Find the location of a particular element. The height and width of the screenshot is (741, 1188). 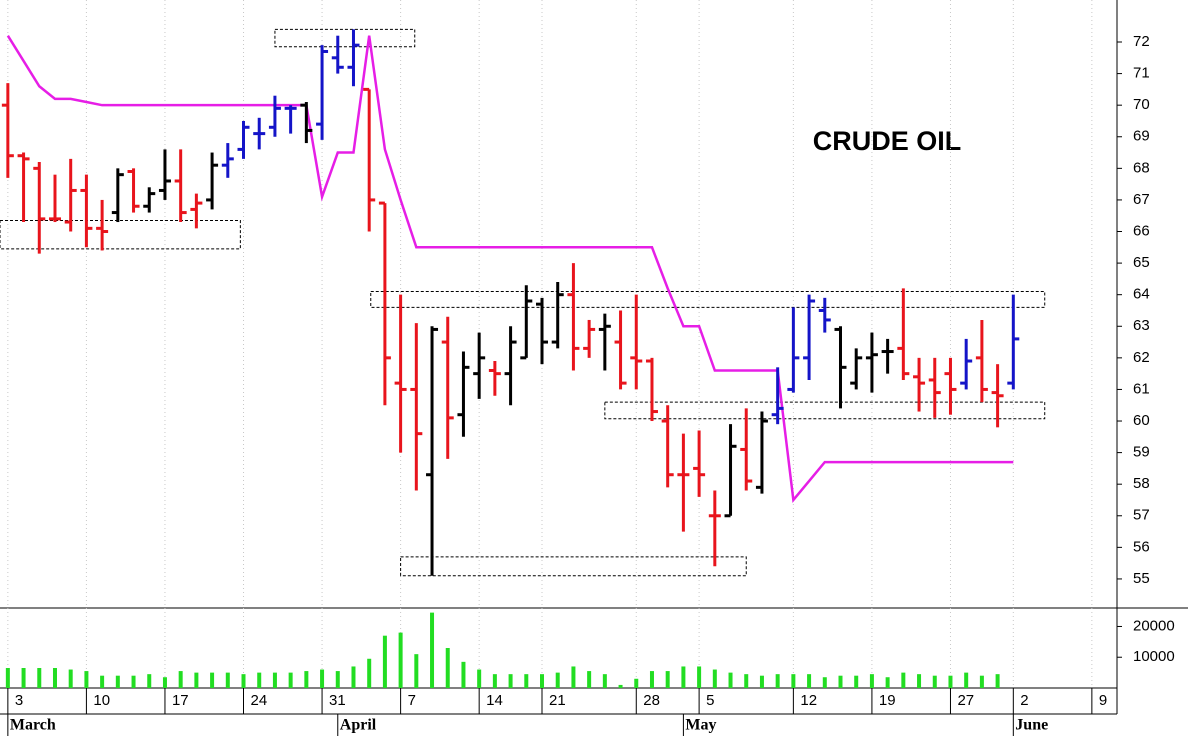

y-tick-label: 66 is located at coordinates (1141, 230).